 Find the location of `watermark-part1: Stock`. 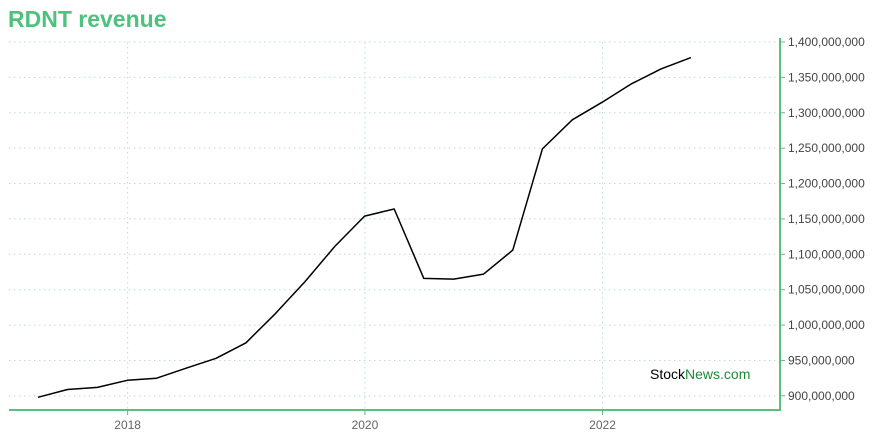

watermark-part1: Stock is located at coordinates (668, 374).